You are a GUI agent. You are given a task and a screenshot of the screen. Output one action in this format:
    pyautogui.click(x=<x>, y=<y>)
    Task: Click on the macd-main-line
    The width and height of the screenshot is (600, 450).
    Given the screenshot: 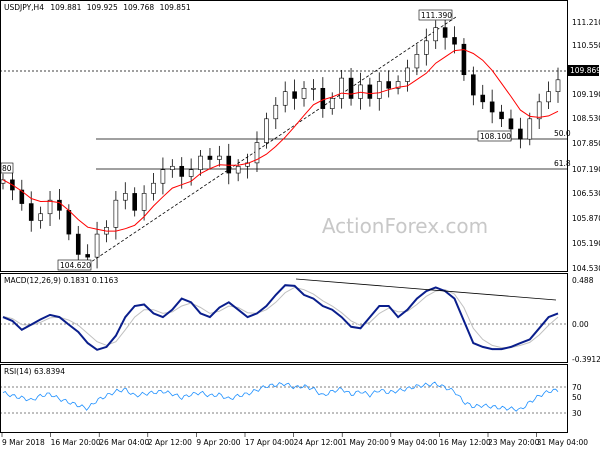 What is the action you would take?
    pyautogui.click(x=280, y=317)
    